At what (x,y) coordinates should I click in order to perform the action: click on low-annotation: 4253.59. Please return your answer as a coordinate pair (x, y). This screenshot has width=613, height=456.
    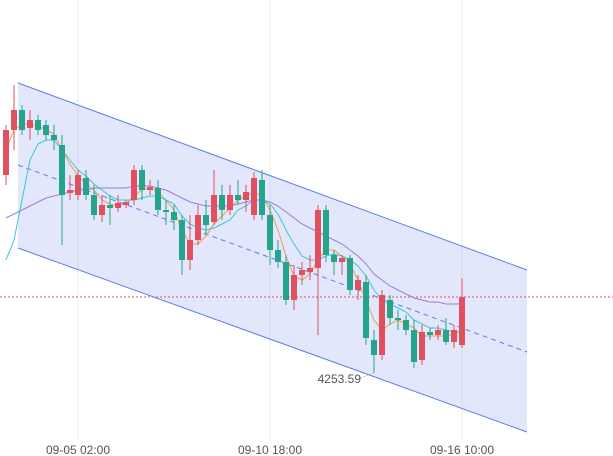
    Looking at the image, I should click on (340, 379).